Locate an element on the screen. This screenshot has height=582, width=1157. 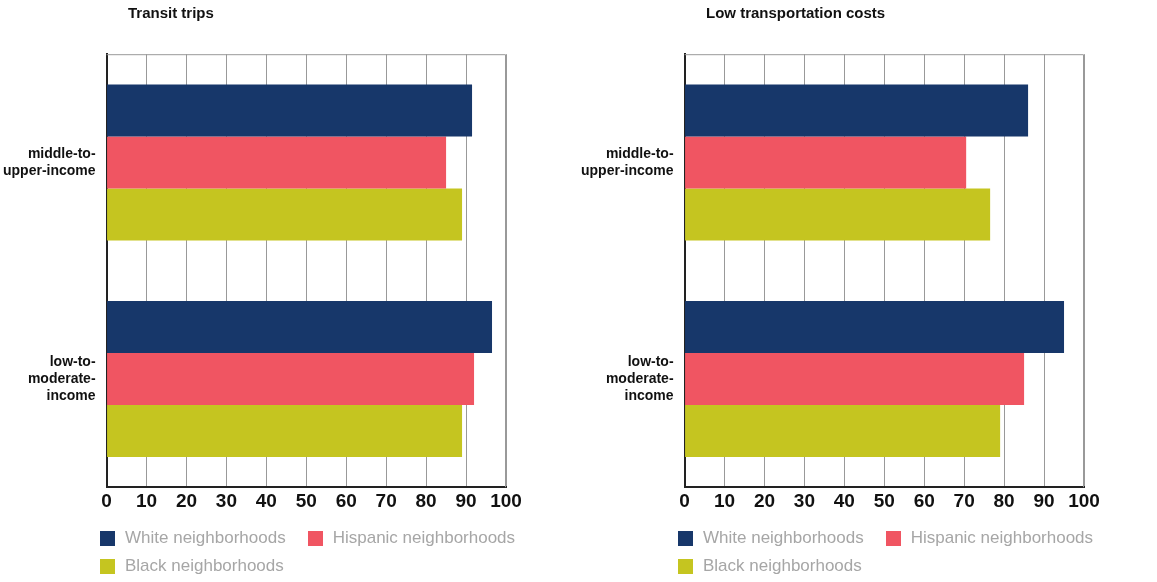
chart-title: Transit trips is located at coordinates (171, 12).